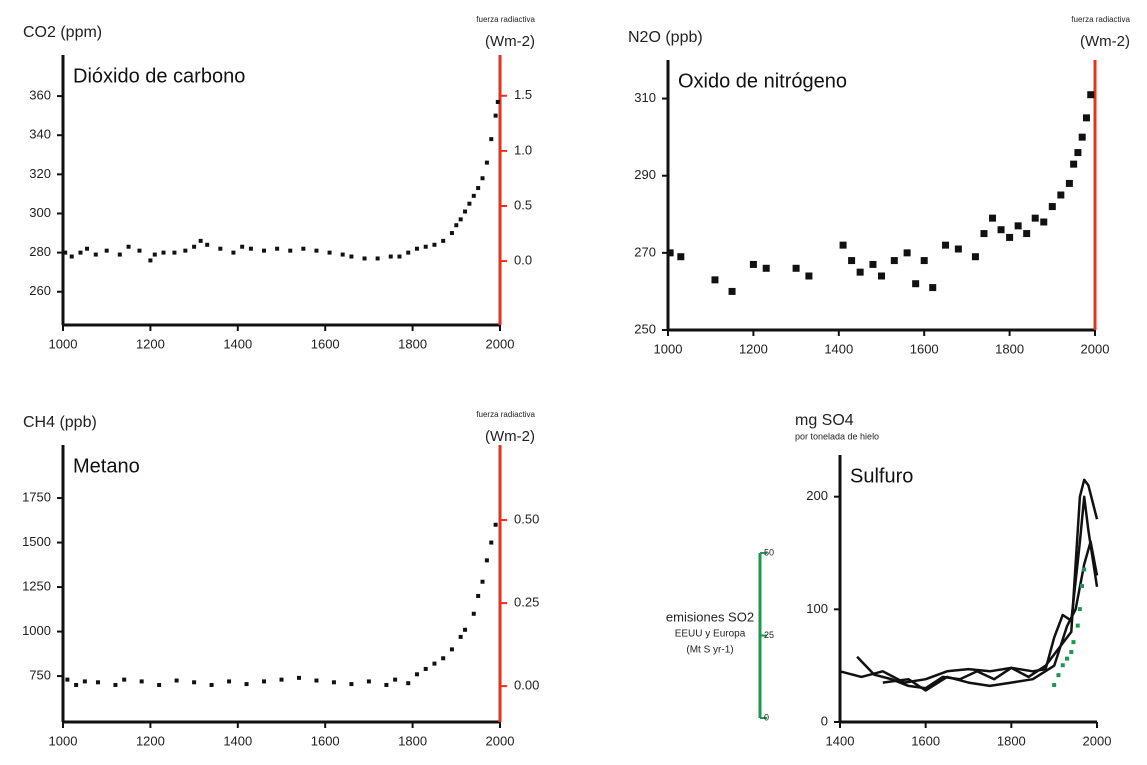 The image size is (1147, 765). I want to click on y-tick-label: 340, so click(40, 134).